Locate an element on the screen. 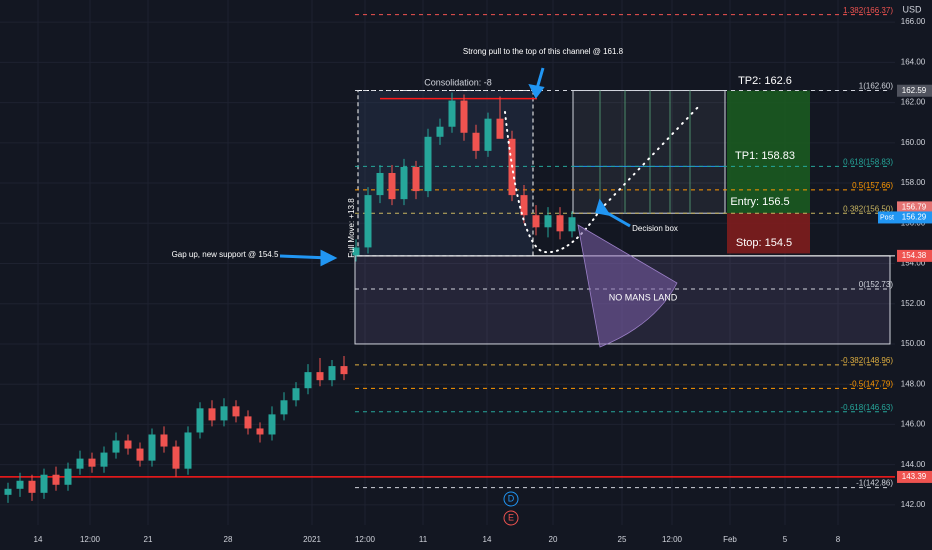 The height and width of the screenshot is (550, 932). x-tick-label: 28 is located at coordinates (228, 539).